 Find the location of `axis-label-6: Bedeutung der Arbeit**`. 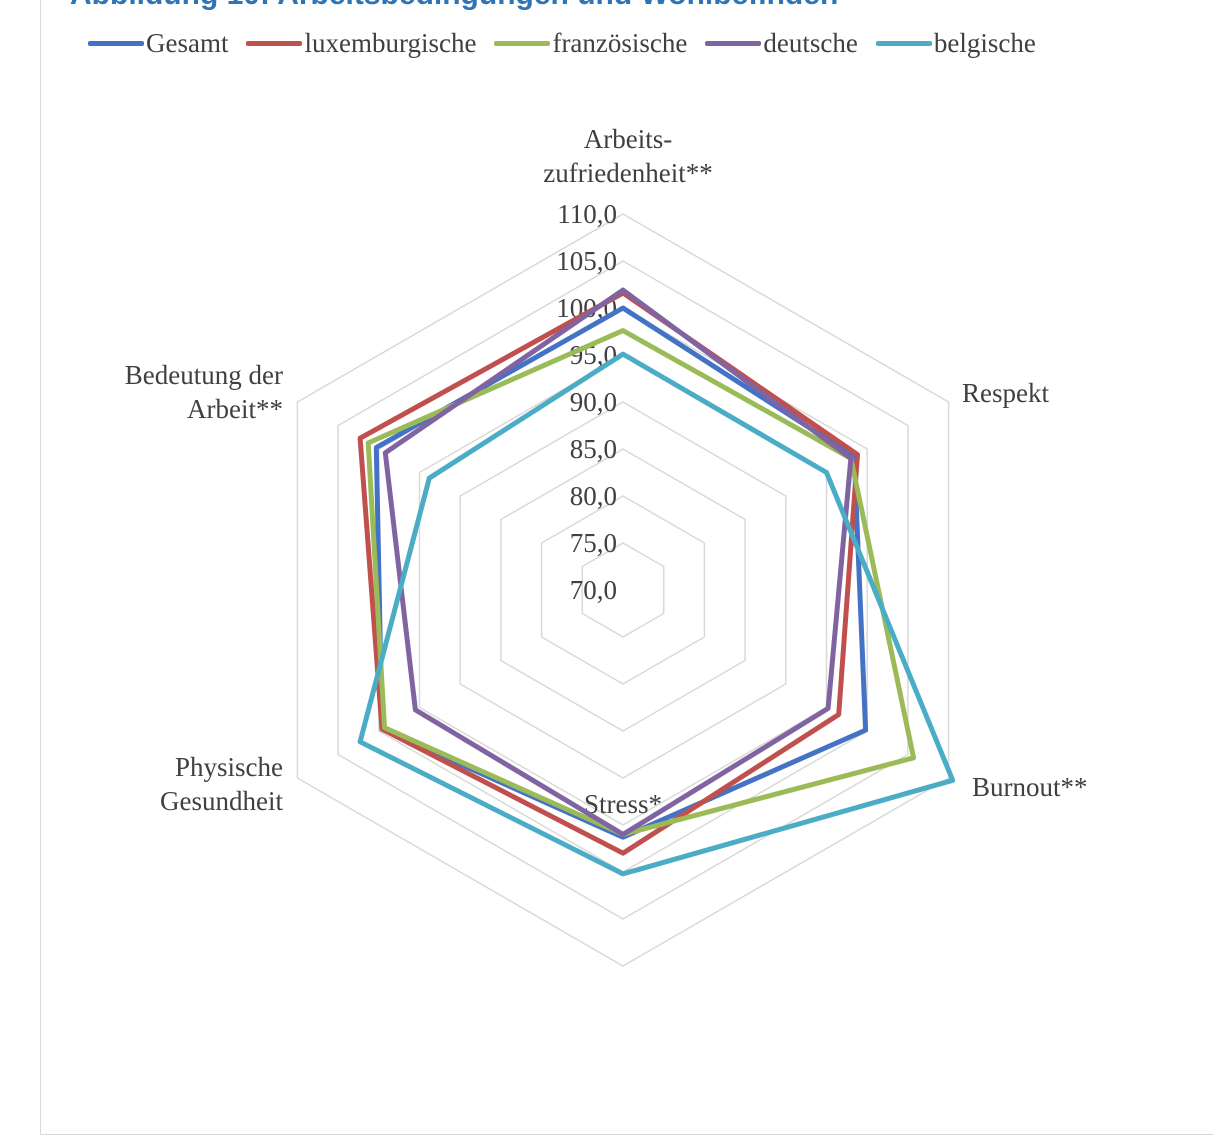

axis-label-6: Bedeutung der Arbeit** is located at coordinates (204, 392).